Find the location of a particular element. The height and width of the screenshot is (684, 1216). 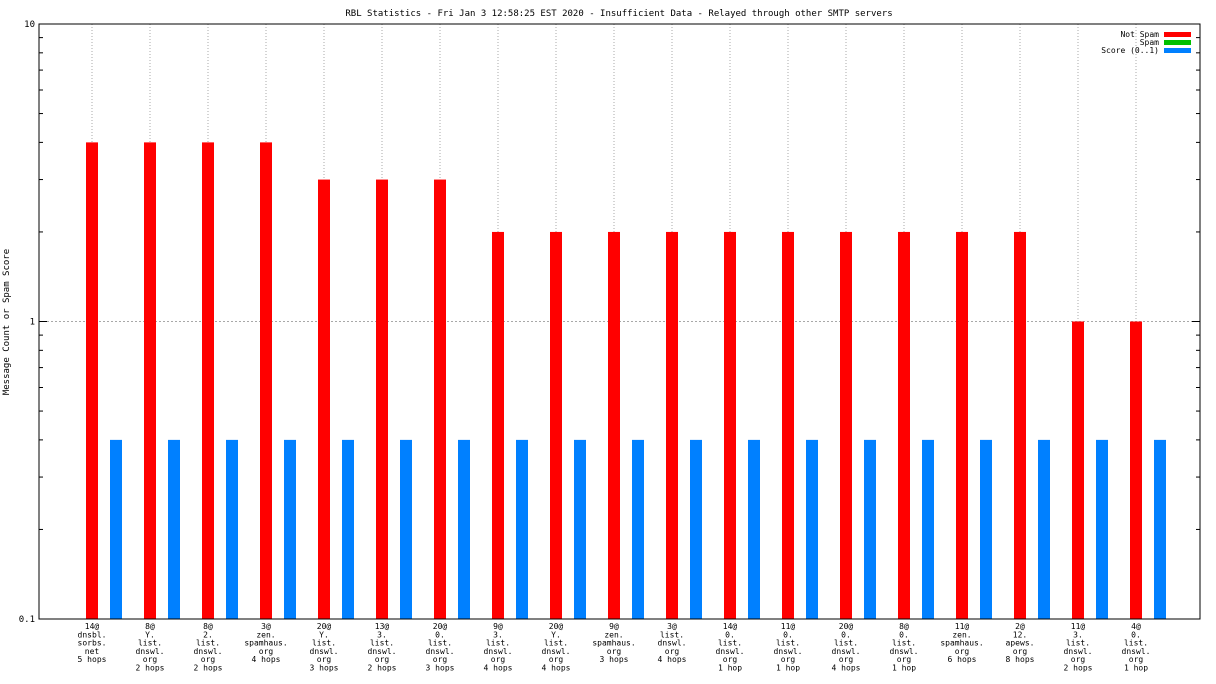

legend-label: Spam is located at coordinates (1149, 42).